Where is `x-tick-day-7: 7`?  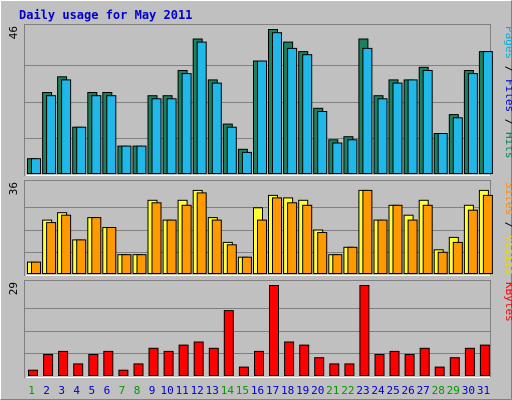 x-tick-day-7: 7 is located at coordinates (122, 390).